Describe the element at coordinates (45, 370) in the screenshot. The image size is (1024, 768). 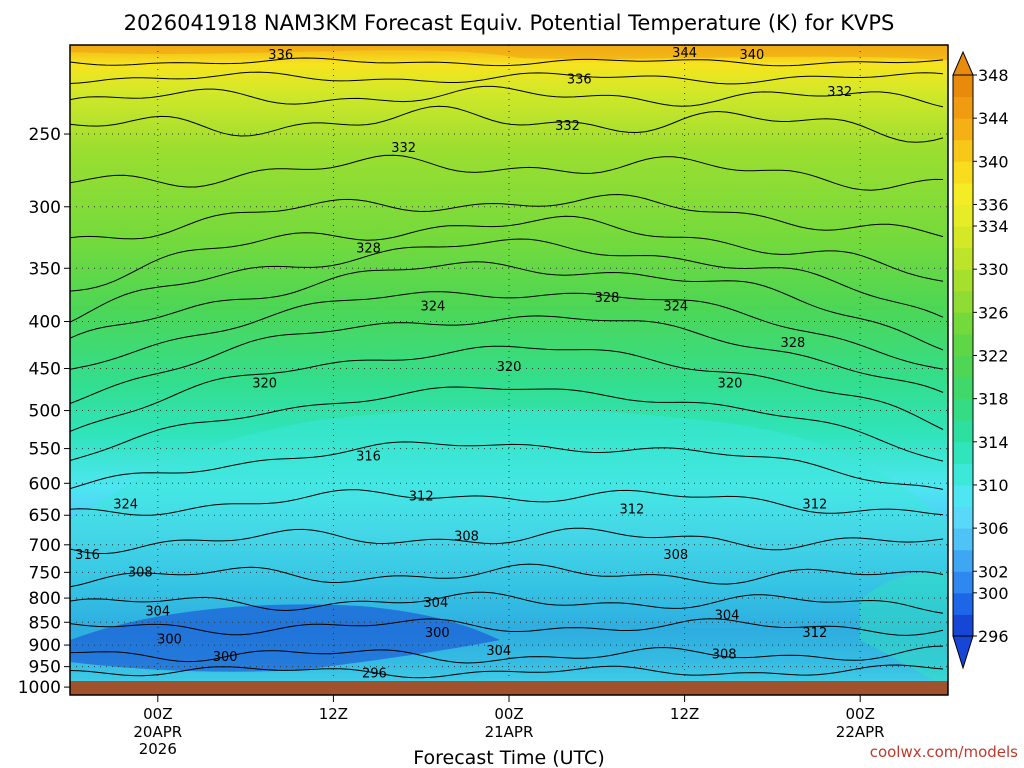
I see `y-tick-label: 450` at that location.